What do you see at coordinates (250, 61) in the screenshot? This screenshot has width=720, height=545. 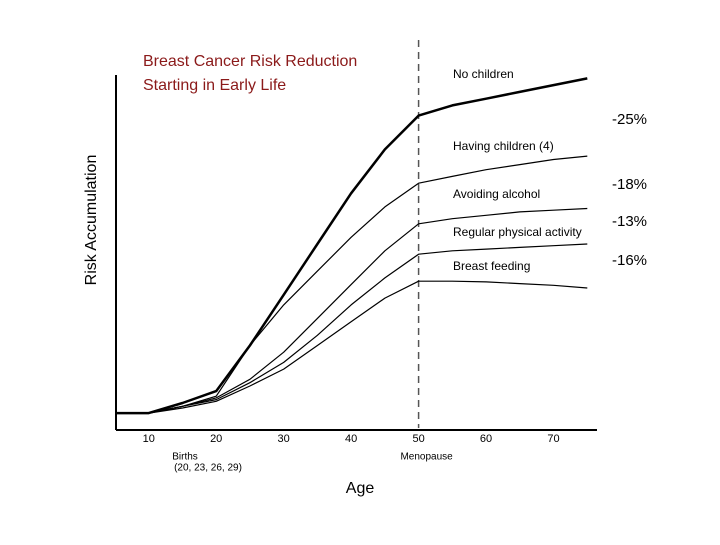 I see `chart-title: Breast Cancer Risk Reduction` at bounding box center [250, 61].